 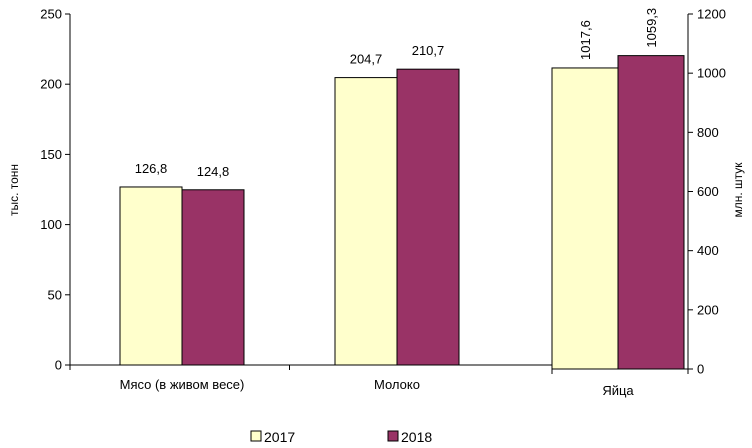 I want to click on category-label-right-0: Яйца, so click(x=618, y=390).